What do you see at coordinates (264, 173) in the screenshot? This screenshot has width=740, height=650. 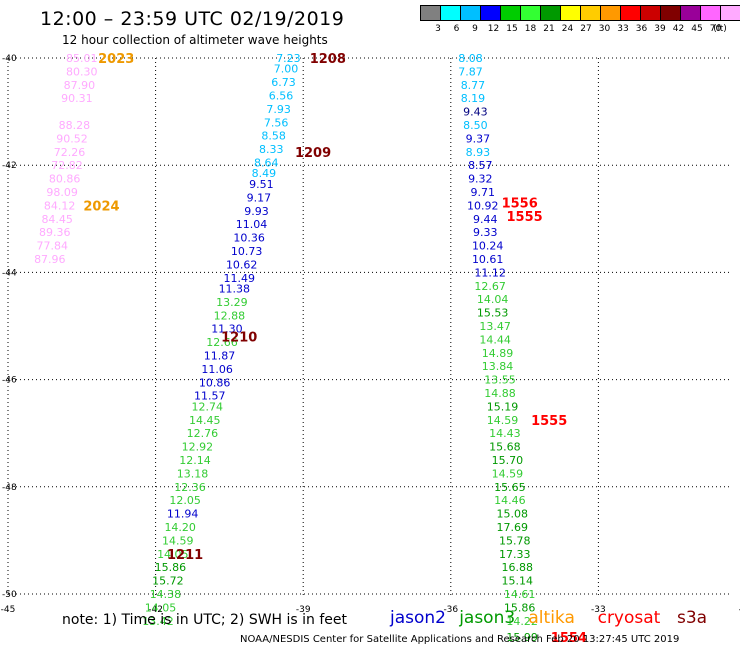 I see `wave-height-value: 8.49` at bounding box center [264, 173].